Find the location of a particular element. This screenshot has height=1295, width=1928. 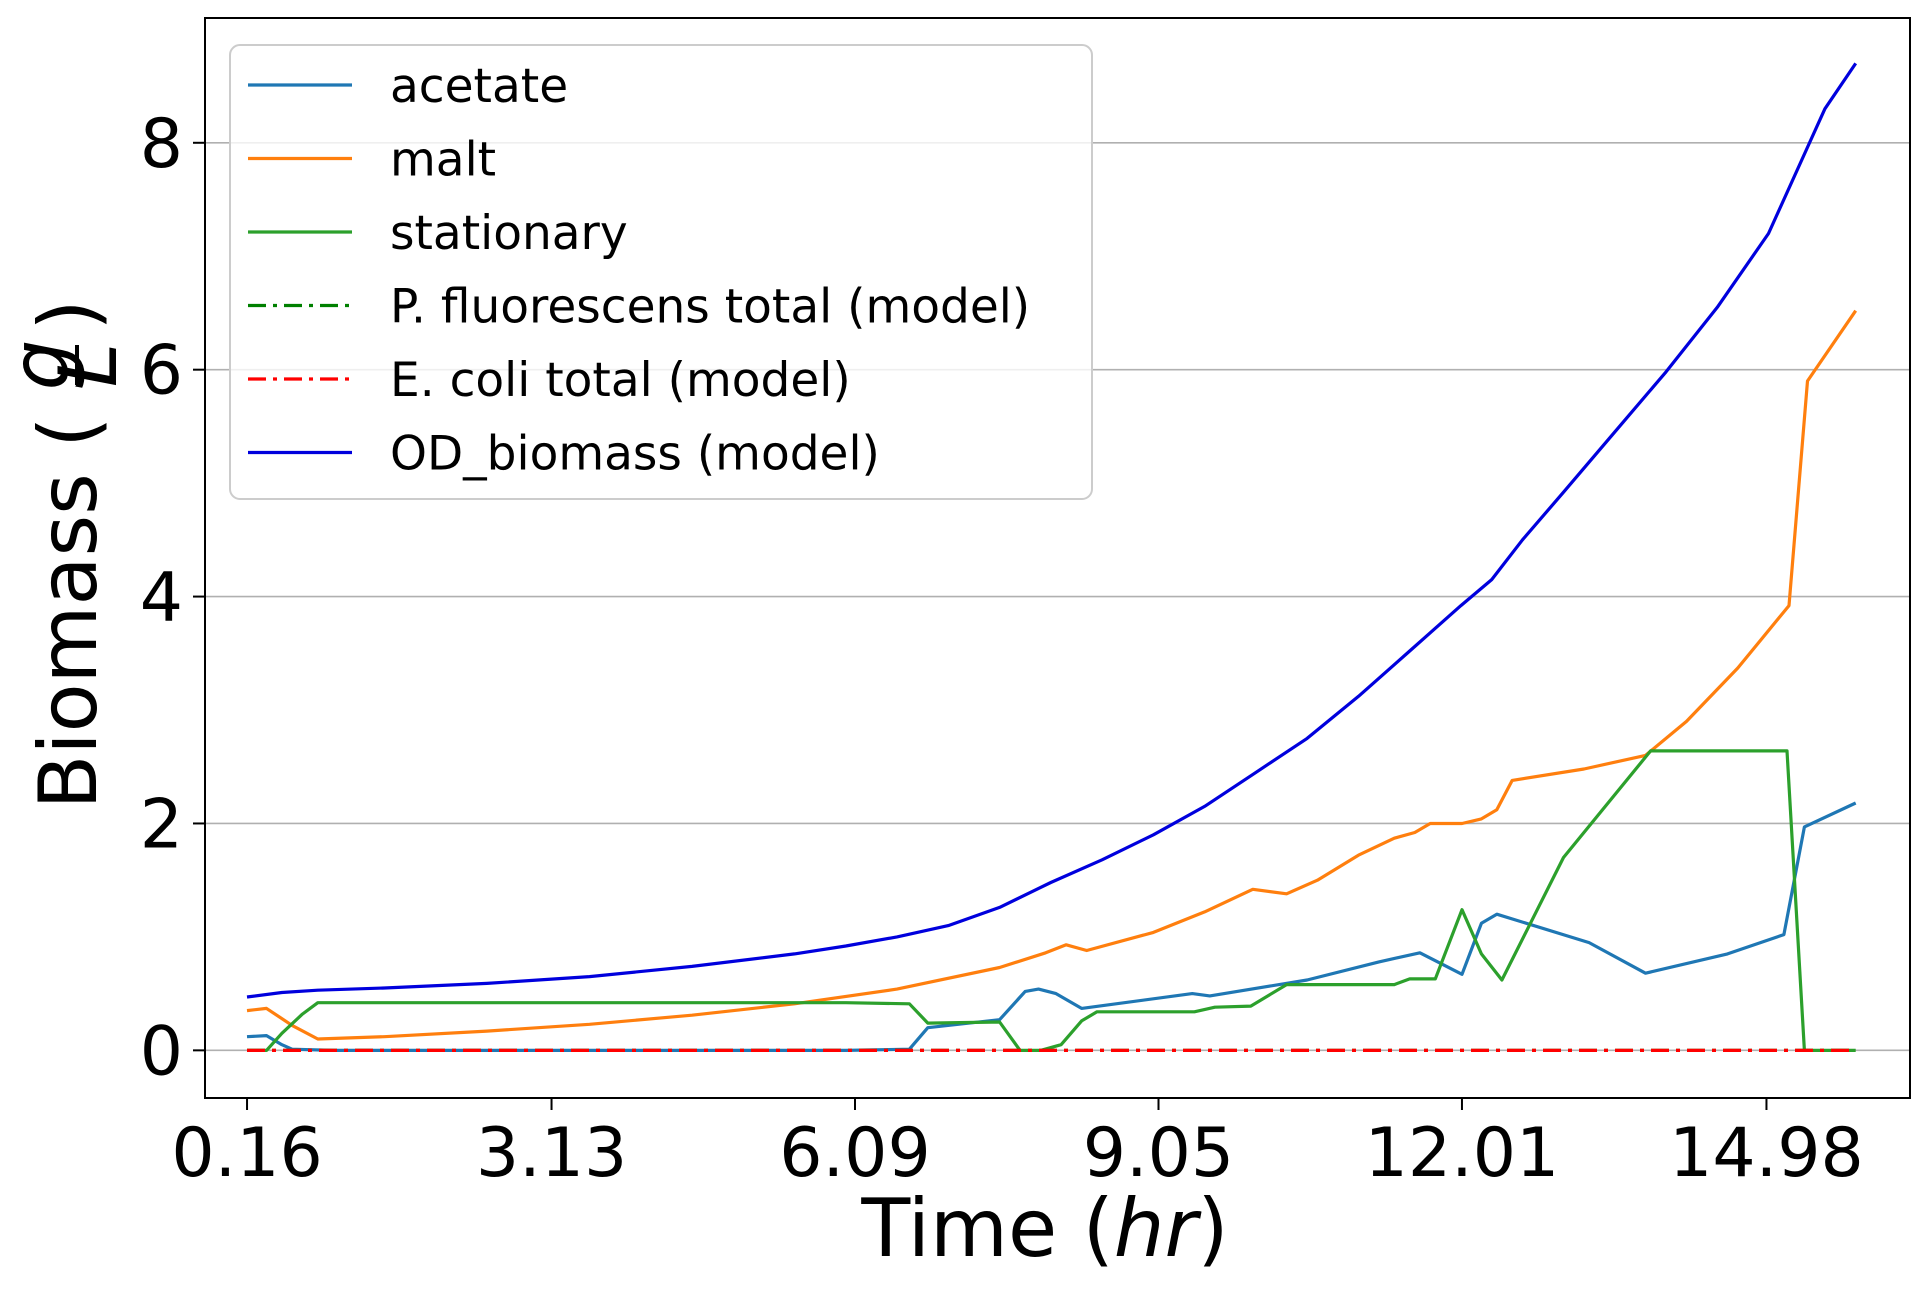

legend-label-p-fluorescens-total-model: P. fluorescens total (model) is located at coordinates (710, 307).